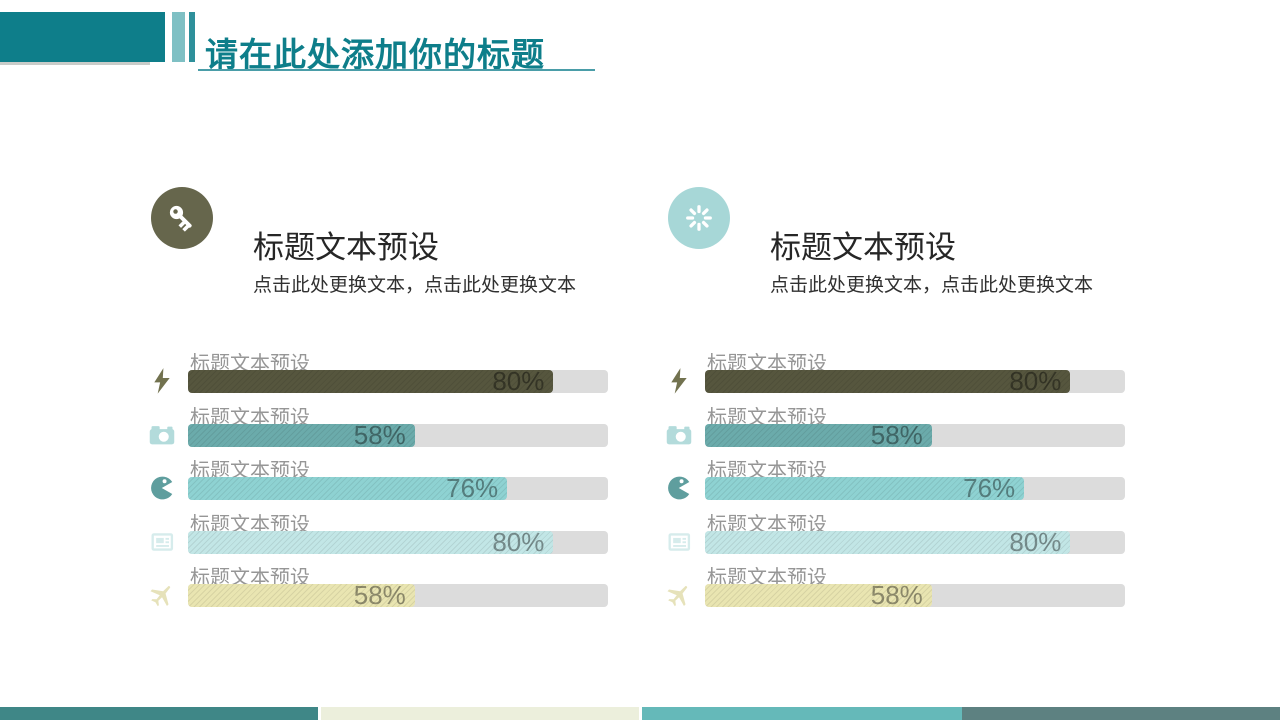 Image resolution: width=1280 pixels, height=720 pixels. Describe the element at coordinates (182, 218) in the screenshot. I see `key-icon` at that location.